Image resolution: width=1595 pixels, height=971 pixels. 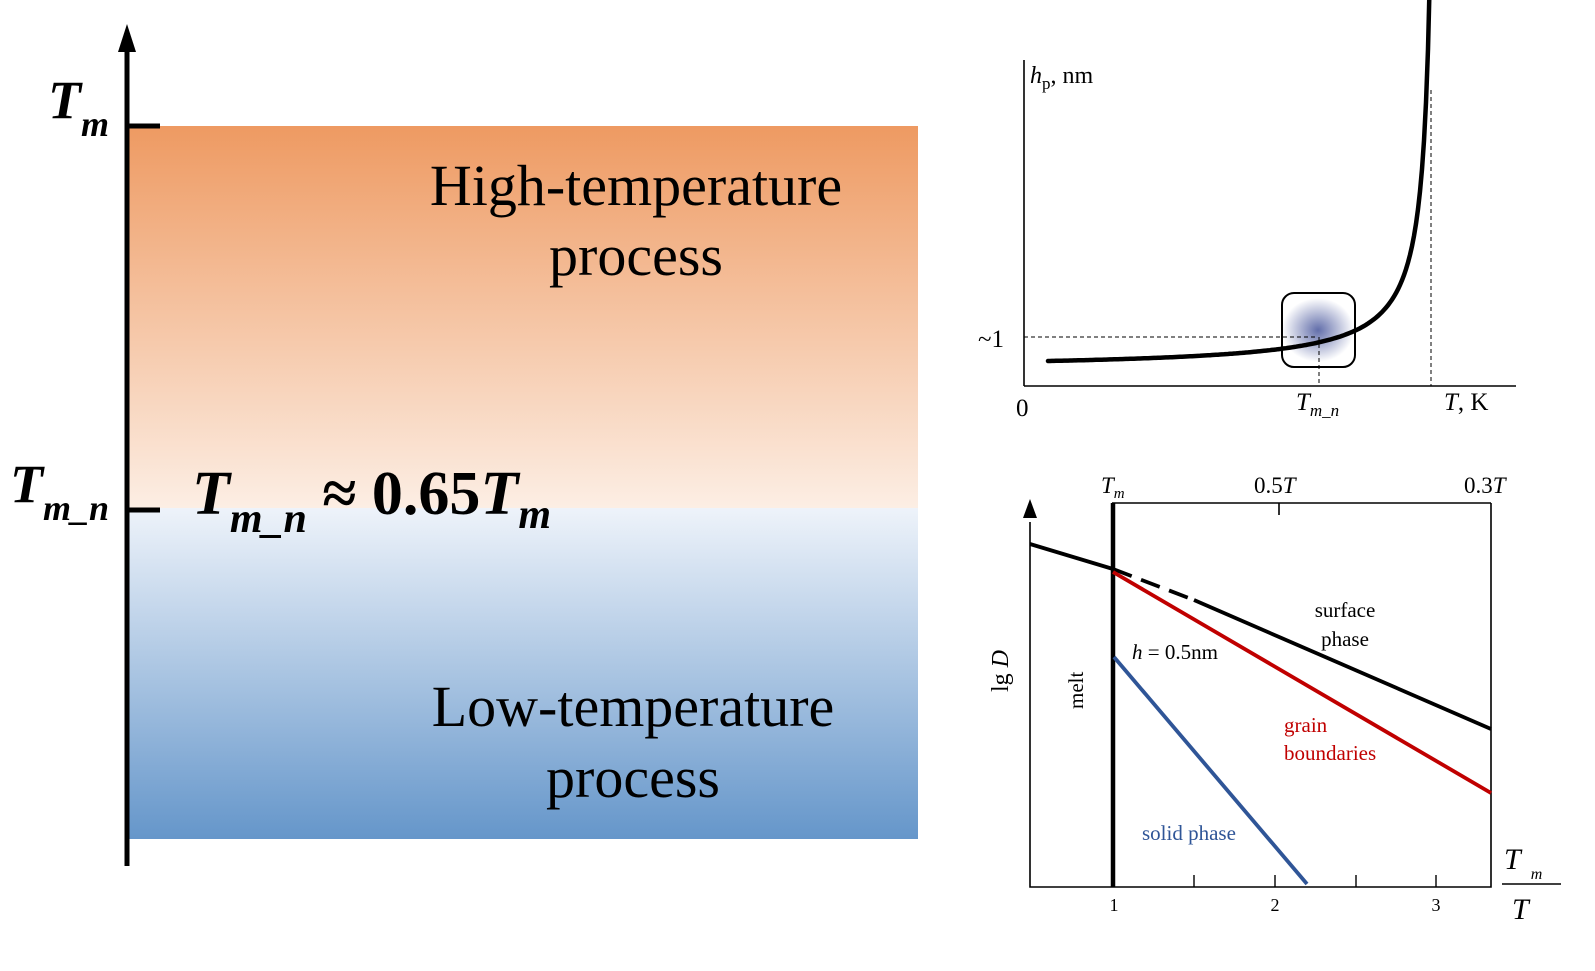 I want to click on plot-frame, so click(x=1260, y=695).